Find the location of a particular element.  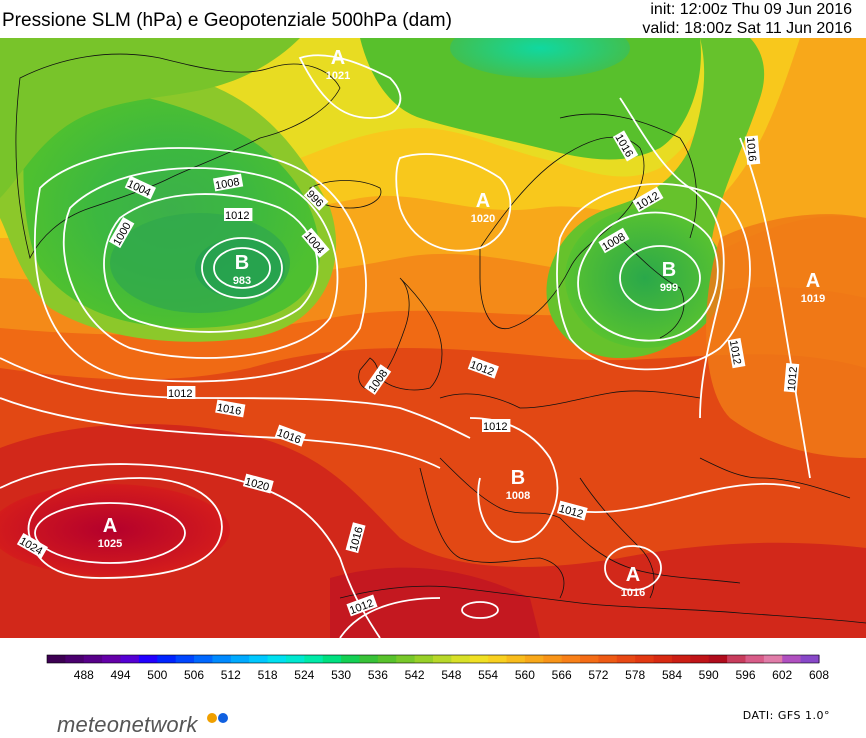

pressure-center-value: 983 is located at coordinates (242, 281).